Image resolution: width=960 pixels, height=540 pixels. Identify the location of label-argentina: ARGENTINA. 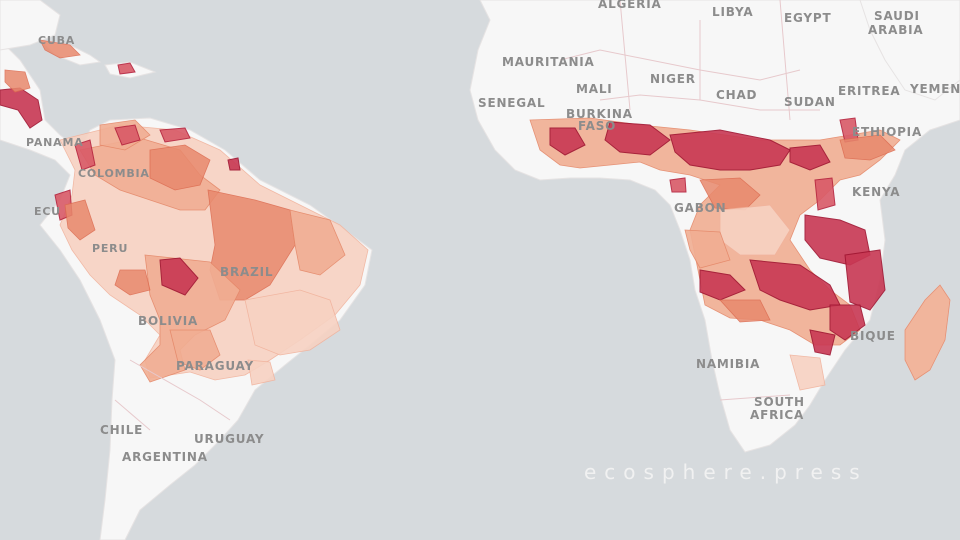
(165, 457).